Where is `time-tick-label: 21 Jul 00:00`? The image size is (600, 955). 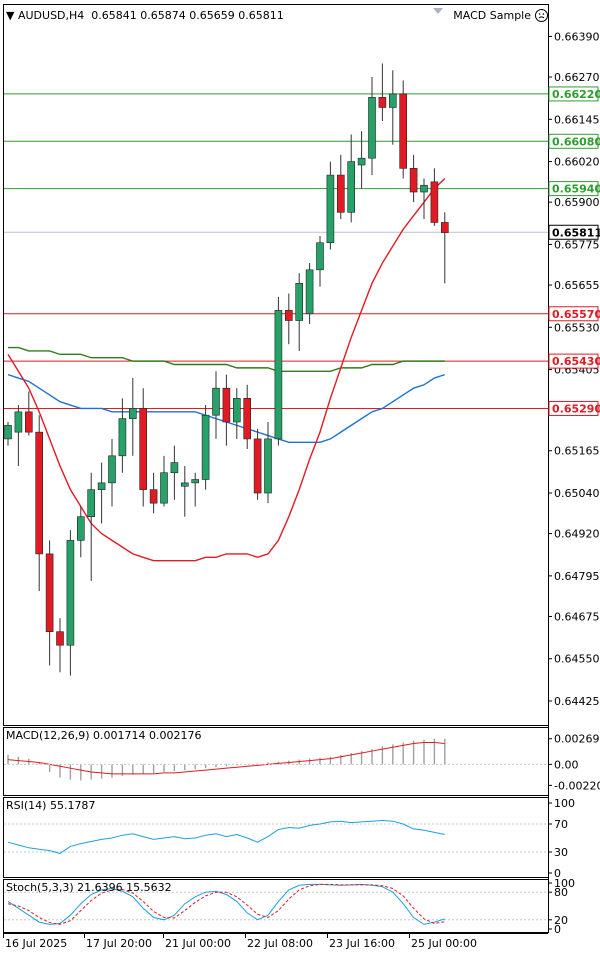 time-tick-label: 21 Jul 00:00 is located at coordinates (198, 943).